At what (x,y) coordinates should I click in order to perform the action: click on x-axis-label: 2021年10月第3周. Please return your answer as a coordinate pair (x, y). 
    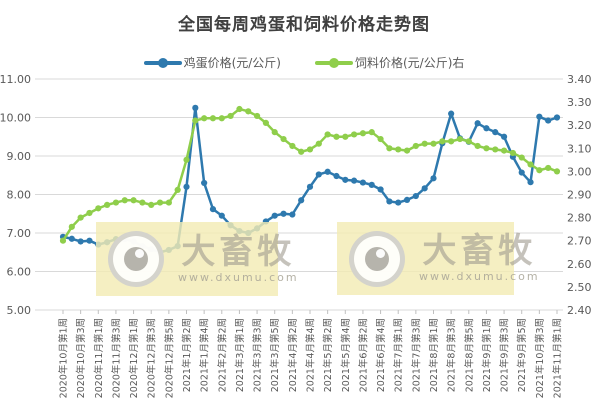
    Looking at the image, I should click on (540, 358).